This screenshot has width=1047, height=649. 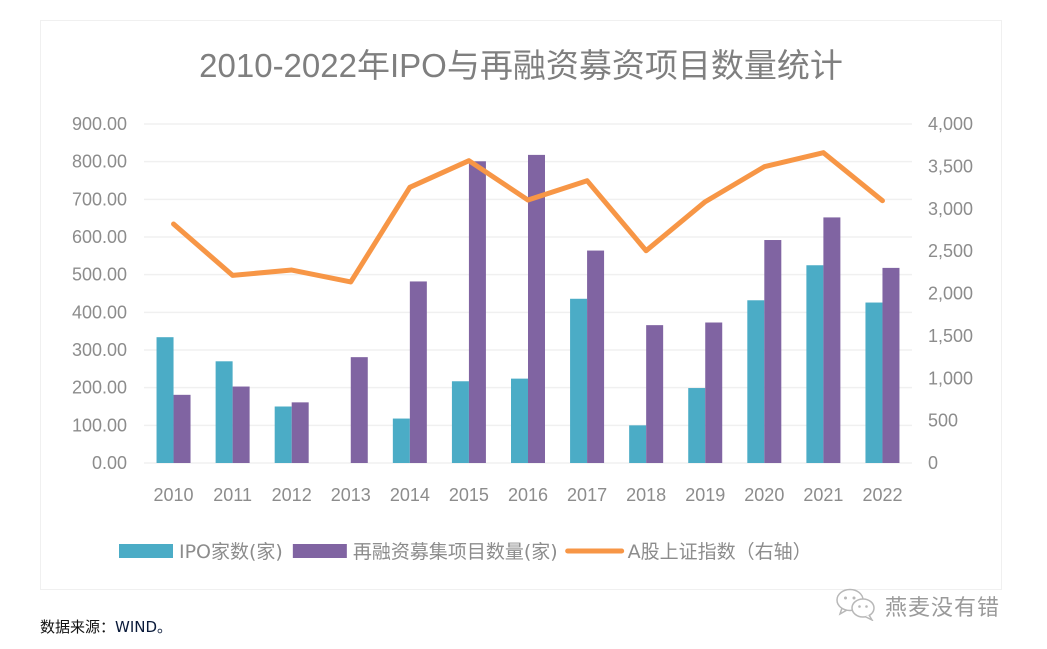 What do you see at coordinates (950, 336) in the screenshot?
I see `right-tick-label: 1,500` at bounding box center [950, 336].